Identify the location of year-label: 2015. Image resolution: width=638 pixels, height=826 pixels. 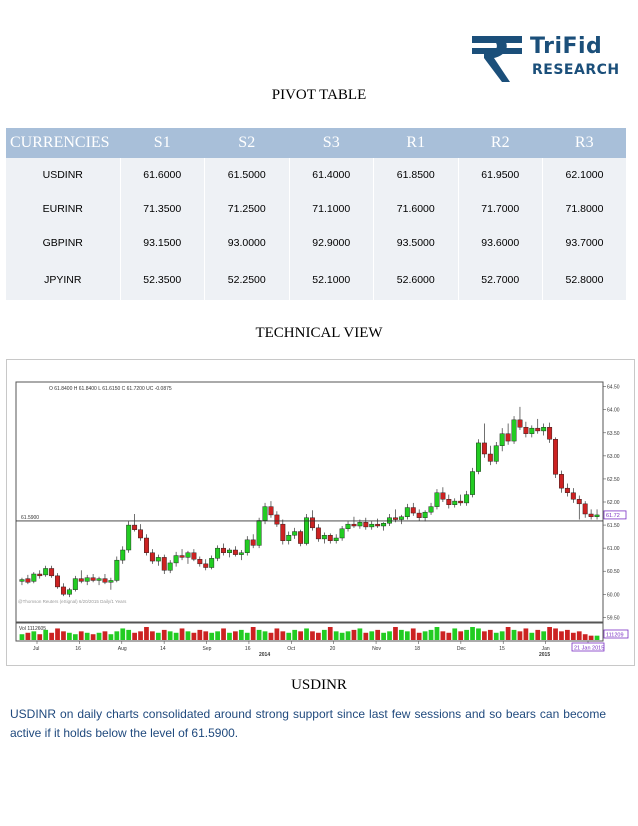
(544, 655).